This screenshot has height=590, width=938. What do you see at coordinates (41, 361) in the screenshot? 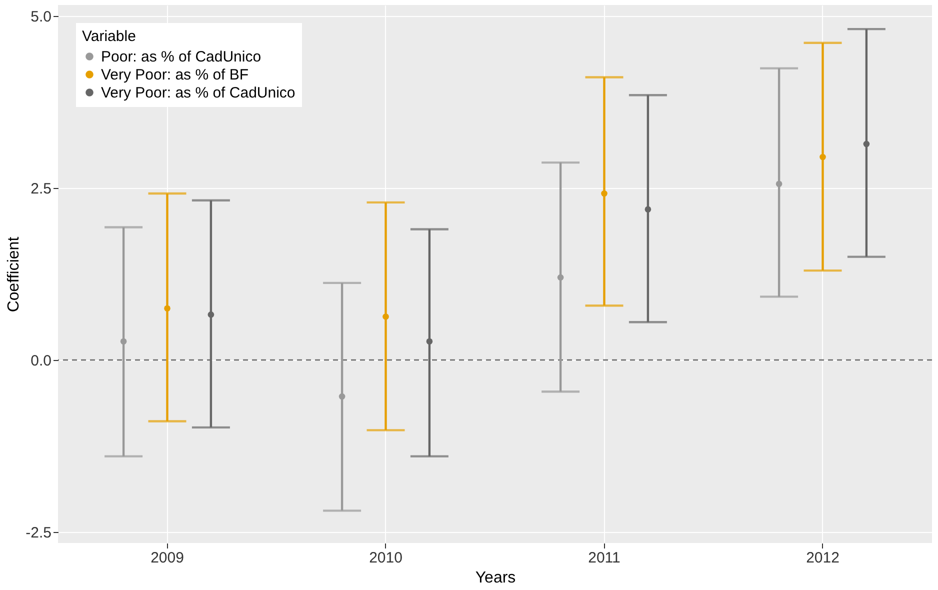
I see `y-tick-label: 0.0` at bounding box center [41, 361].